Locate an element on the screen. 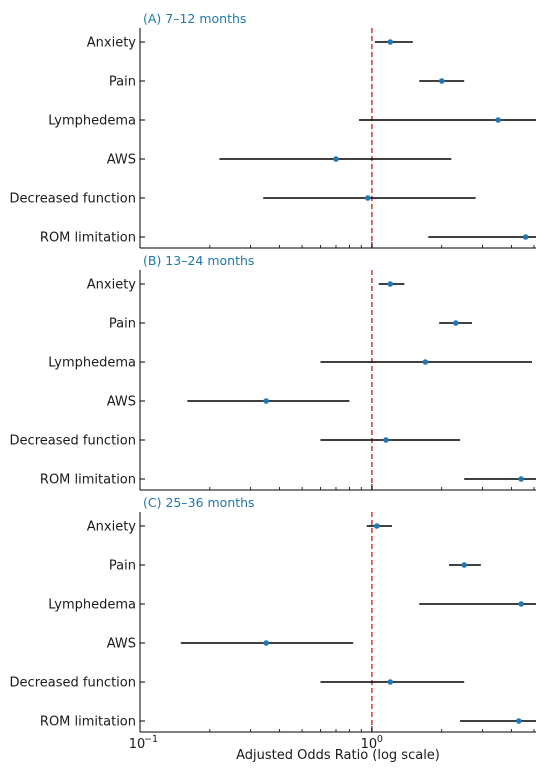 The width and height of the screenshot is (550, 772). panel-title: (C) 25–36 months is located at coordinates (199, 502).